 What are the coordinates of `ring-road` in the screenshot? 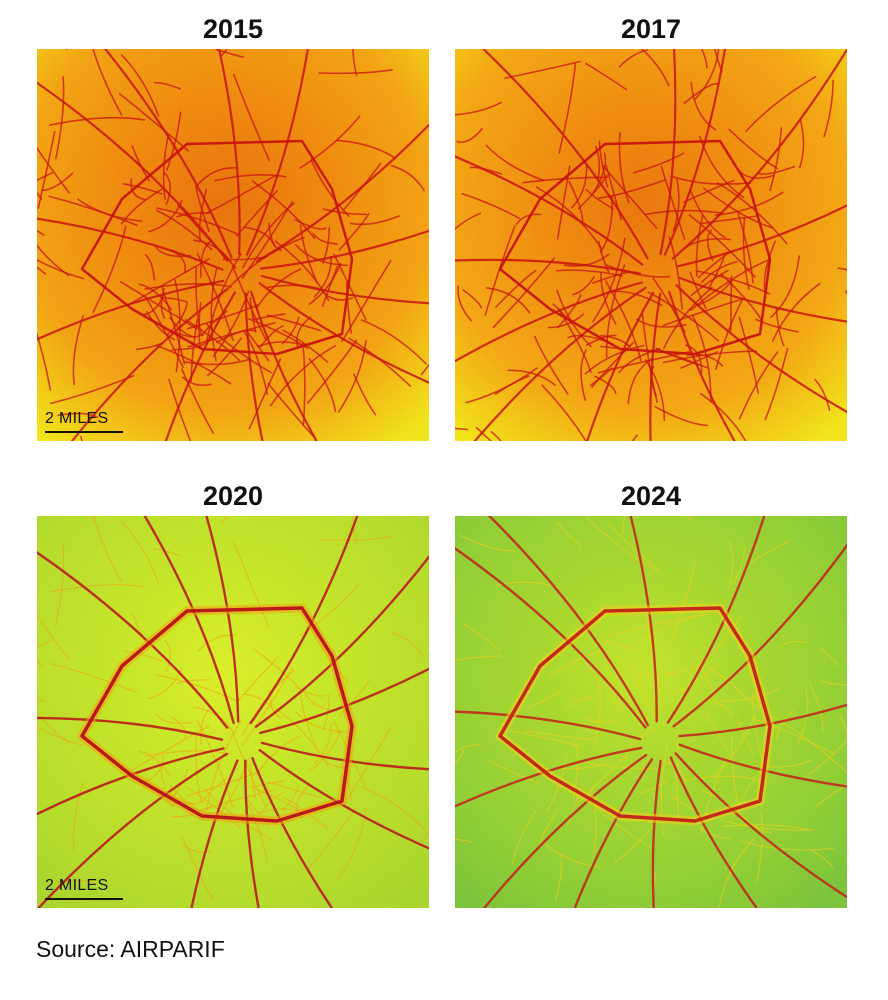 It's located at (635, 247).